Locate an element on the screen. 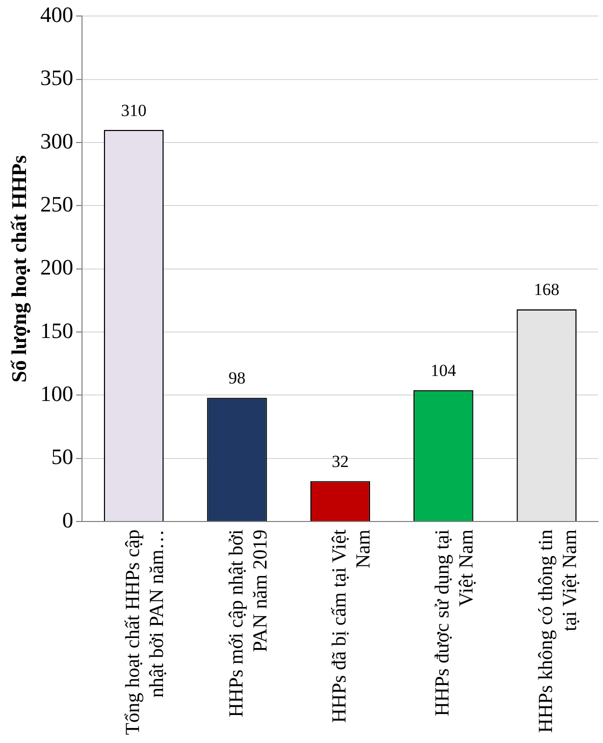  x-tick-label: HHPs không có thông tin tại Việt Nam is located at coordinates (557, 631).